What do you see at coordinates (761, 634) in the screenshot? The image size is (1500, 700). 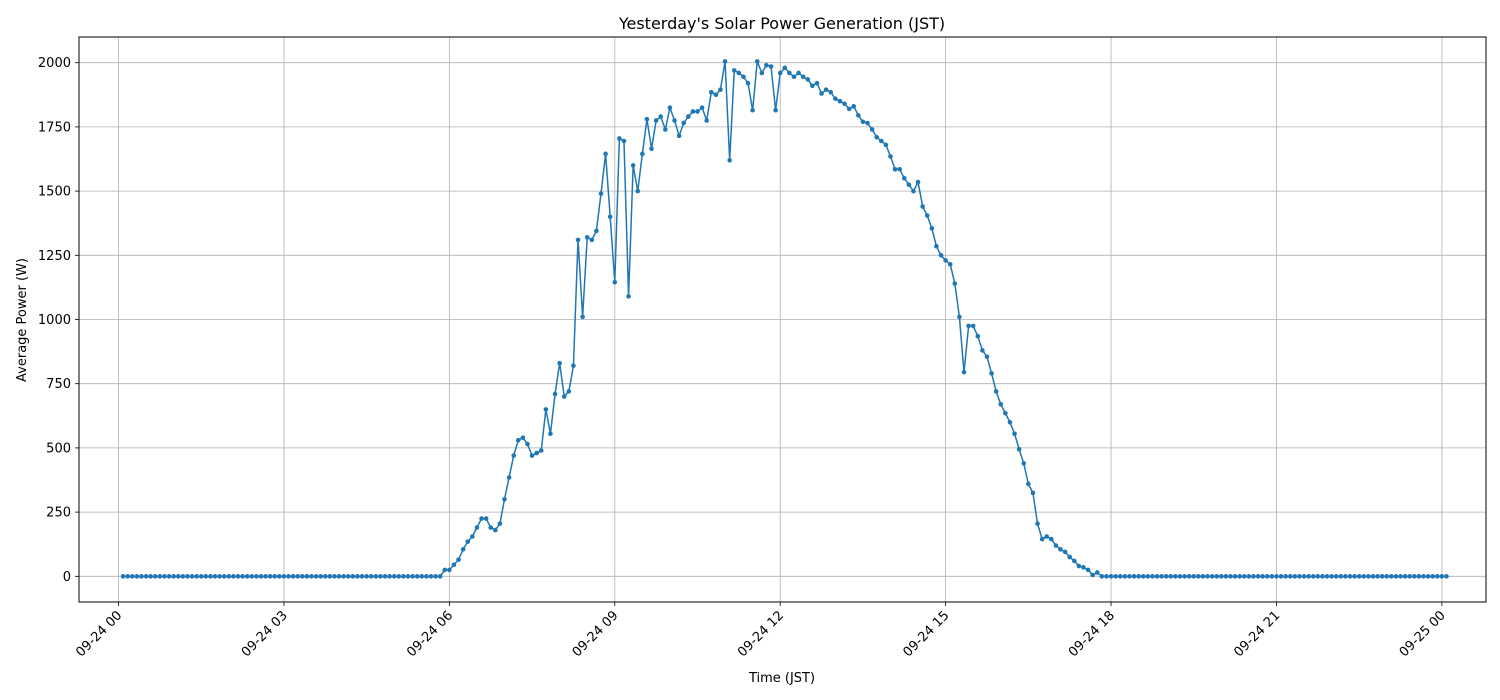 I see `x-tick-label: 09-24 12` at bounding box center [761, 634].